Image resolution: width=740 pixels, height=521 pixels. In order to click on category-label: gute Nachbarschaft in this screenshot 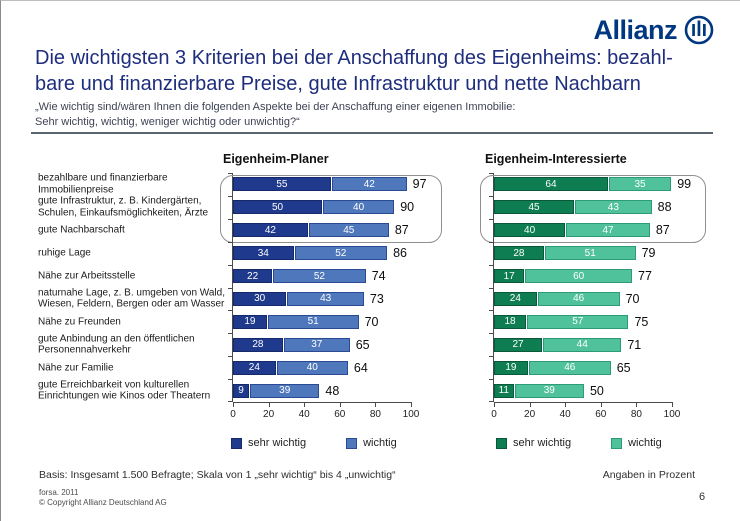, I will do `click(81, 230)`.